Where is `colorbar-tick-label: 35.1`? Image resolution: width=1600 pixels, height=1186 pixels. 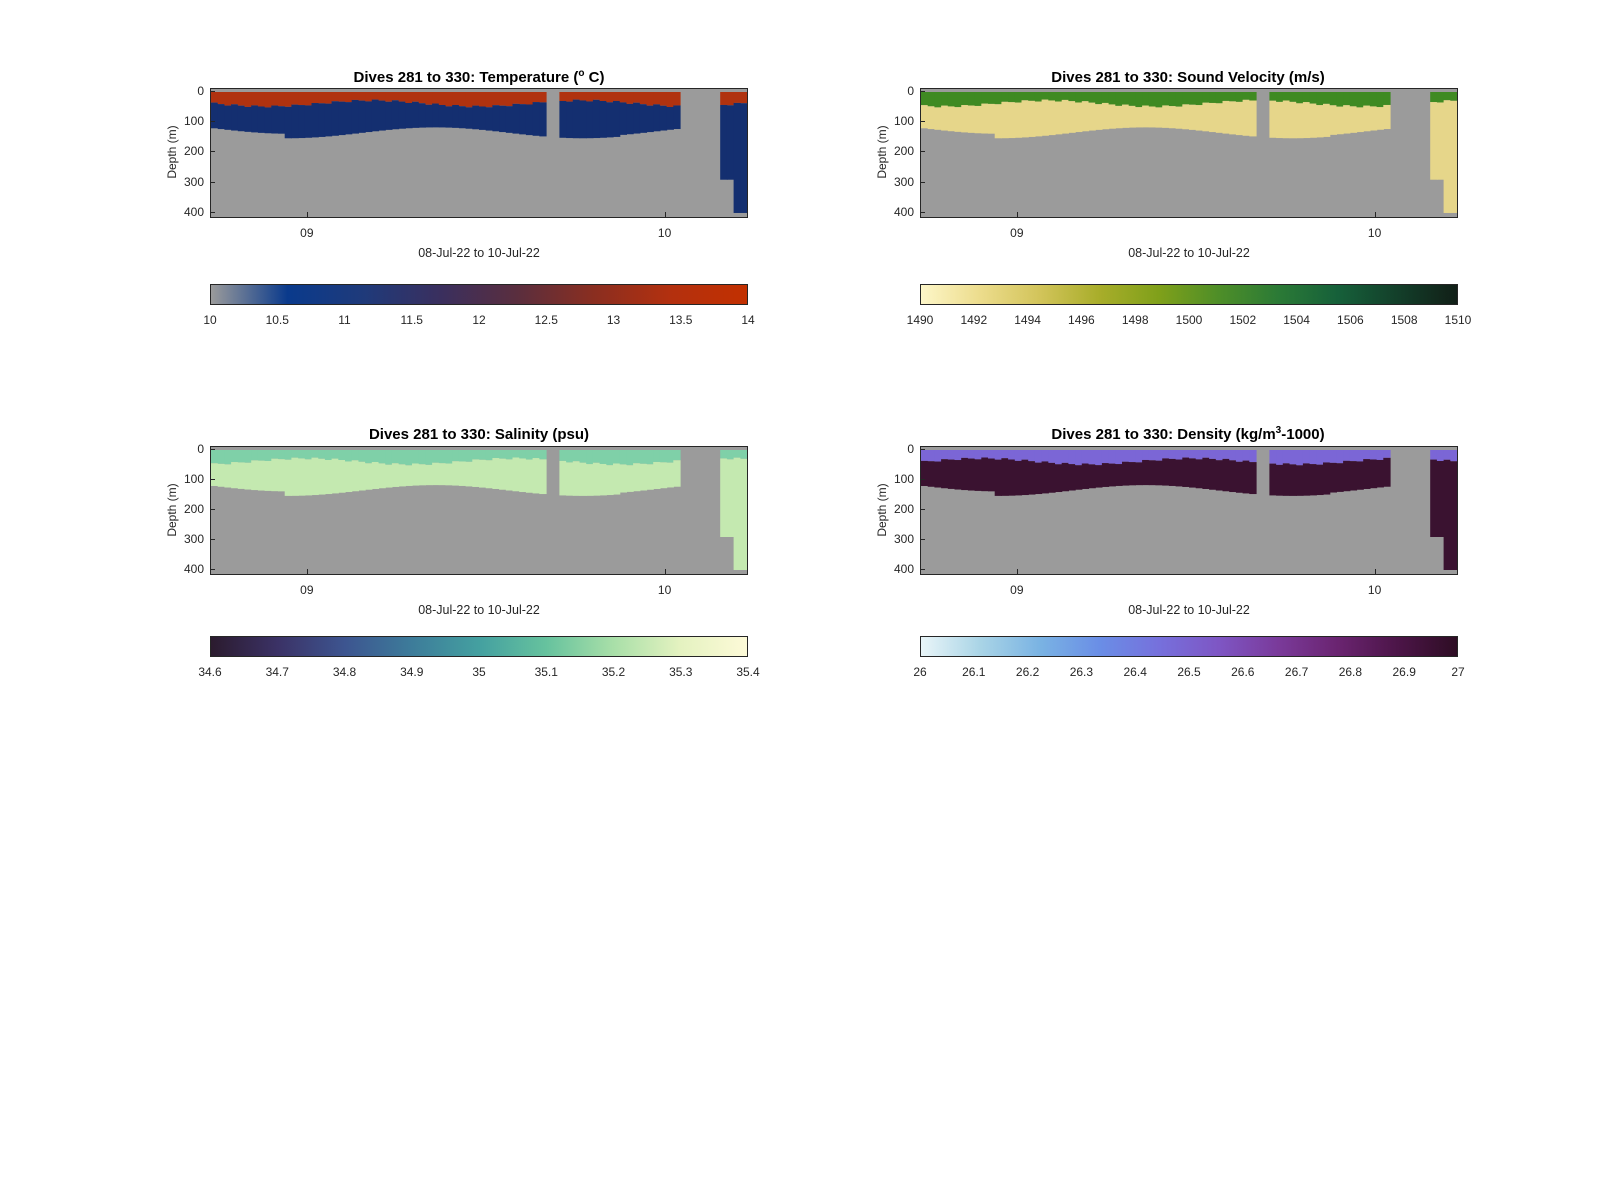
colorbar-tick-label: 35.1 is located at coordinates (546, 672).